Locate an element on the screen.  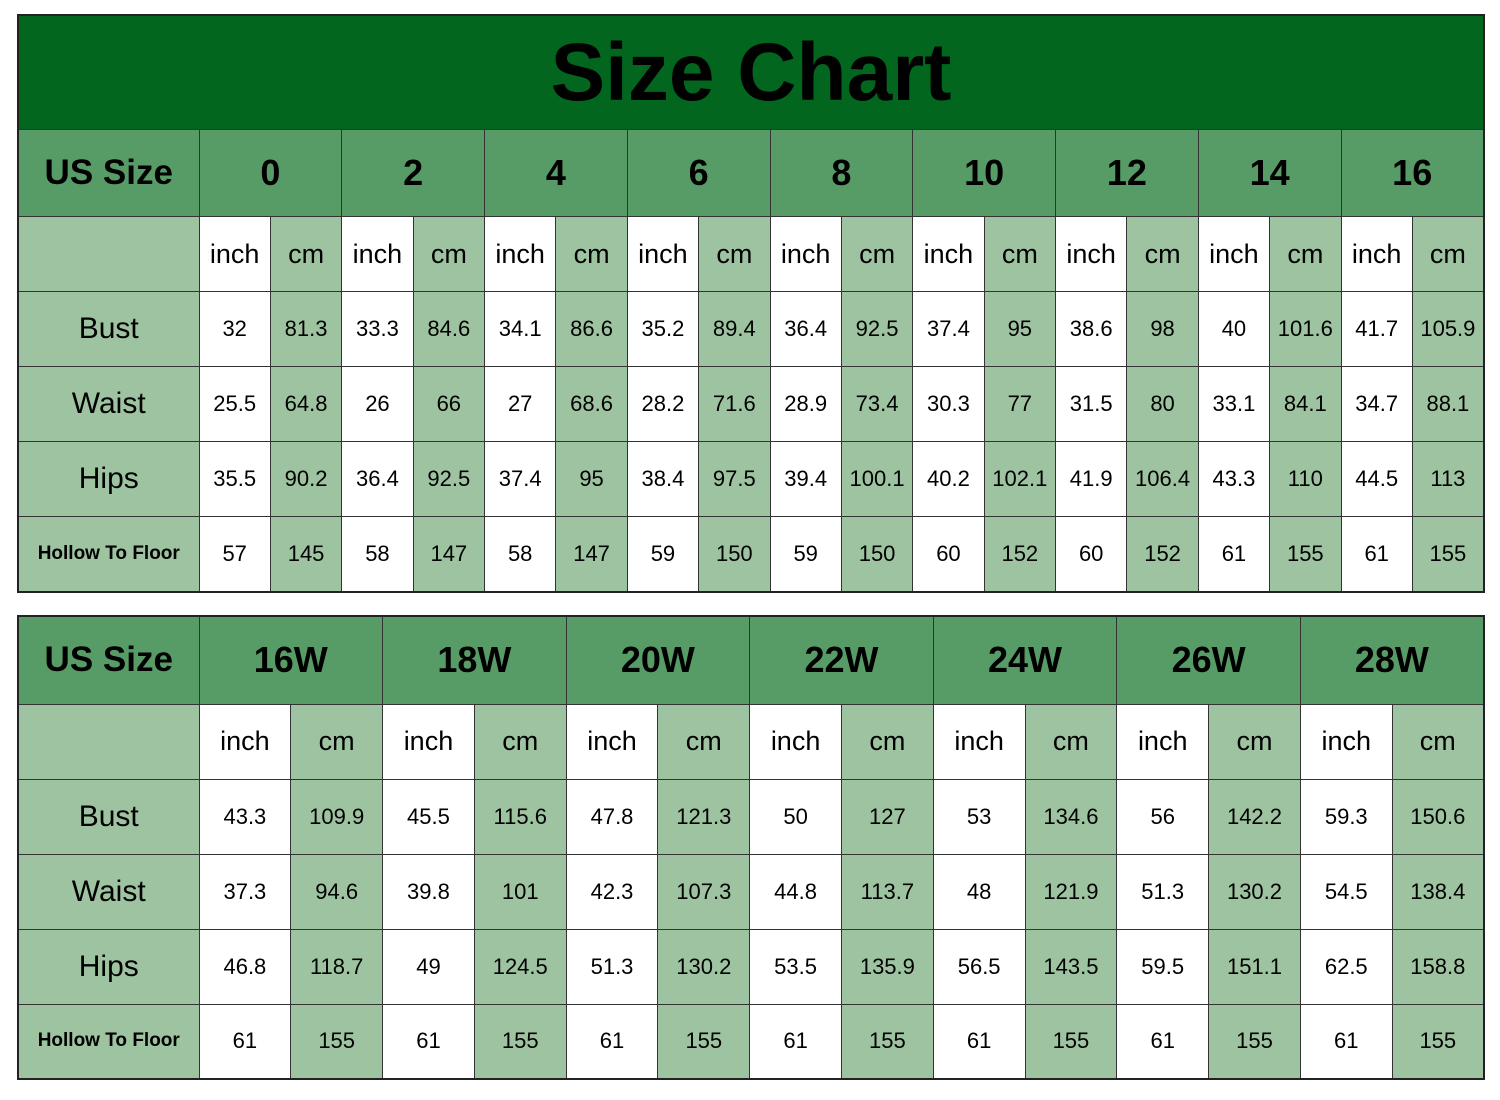
value-cm: 66 is located at coordinates (449, 404).